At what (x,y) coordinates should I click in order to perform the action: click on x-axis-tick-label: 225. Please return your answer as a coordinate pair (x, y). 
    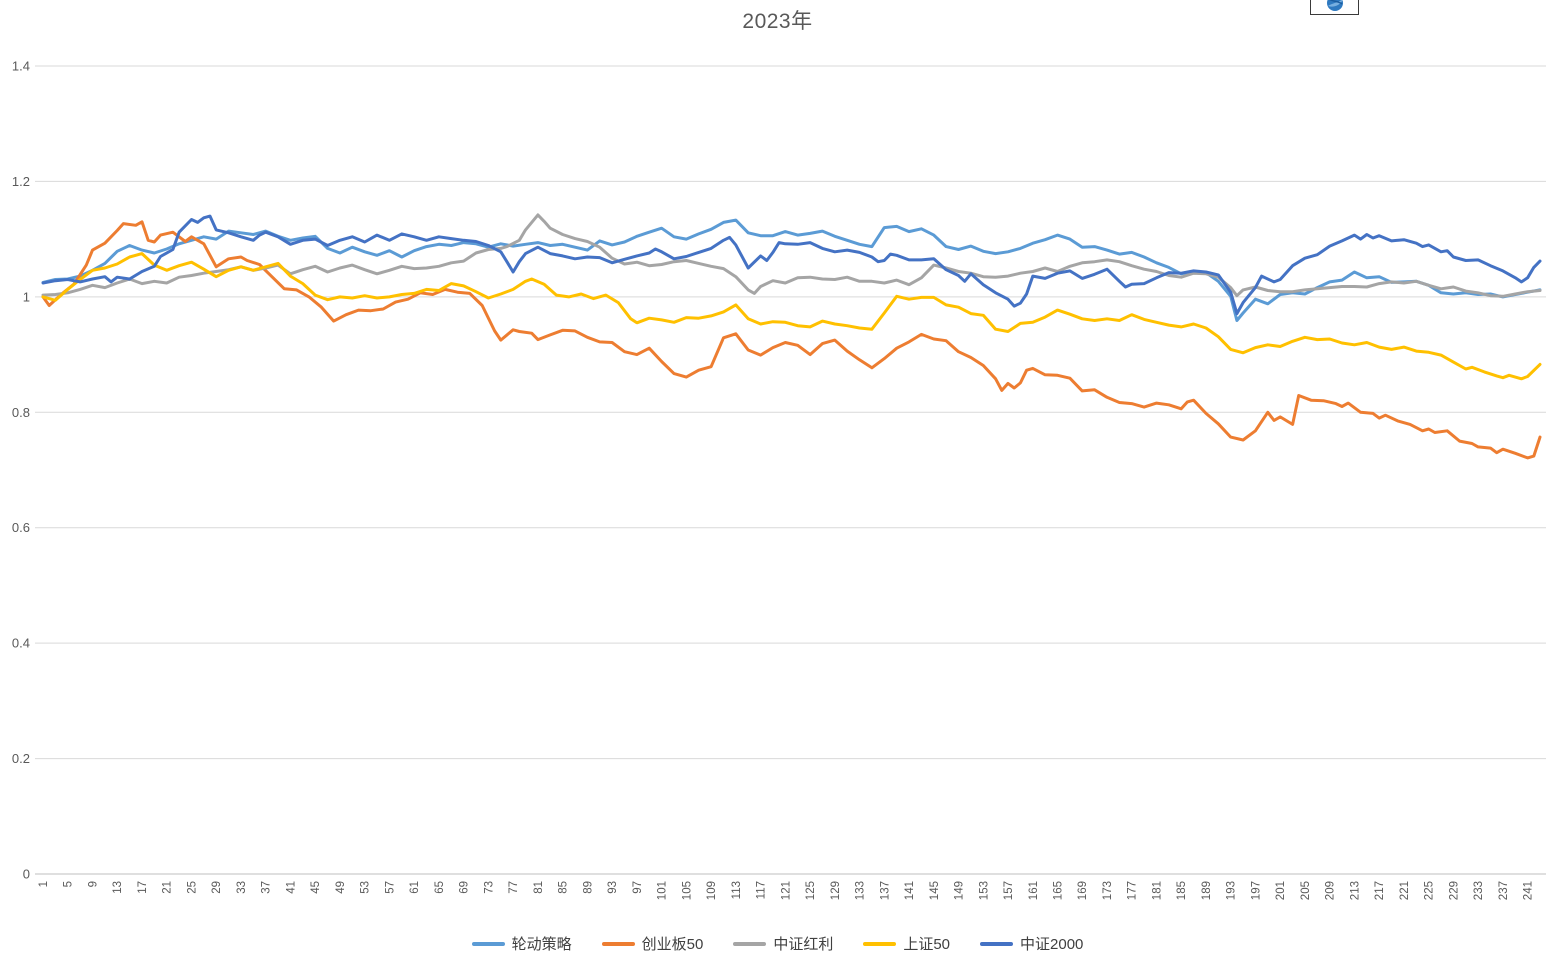
    Looking at the image, I should click on (1430, 890).